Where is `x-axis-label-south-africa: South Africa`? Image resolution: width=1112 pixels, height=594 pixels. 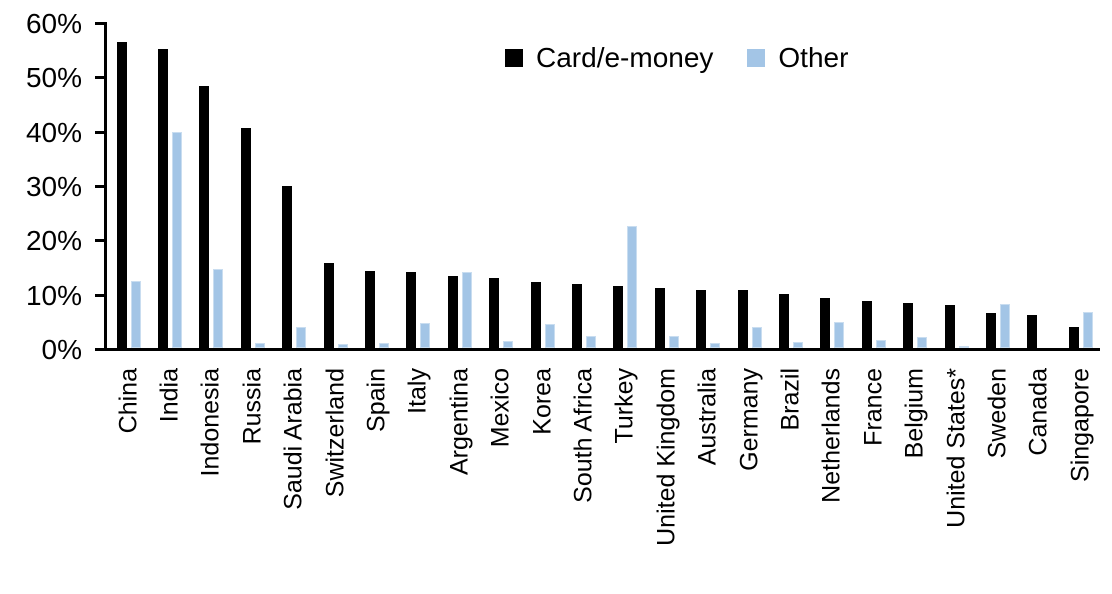 x-axis-label-south-africa: South Africa is located at coordinates (583, 435).